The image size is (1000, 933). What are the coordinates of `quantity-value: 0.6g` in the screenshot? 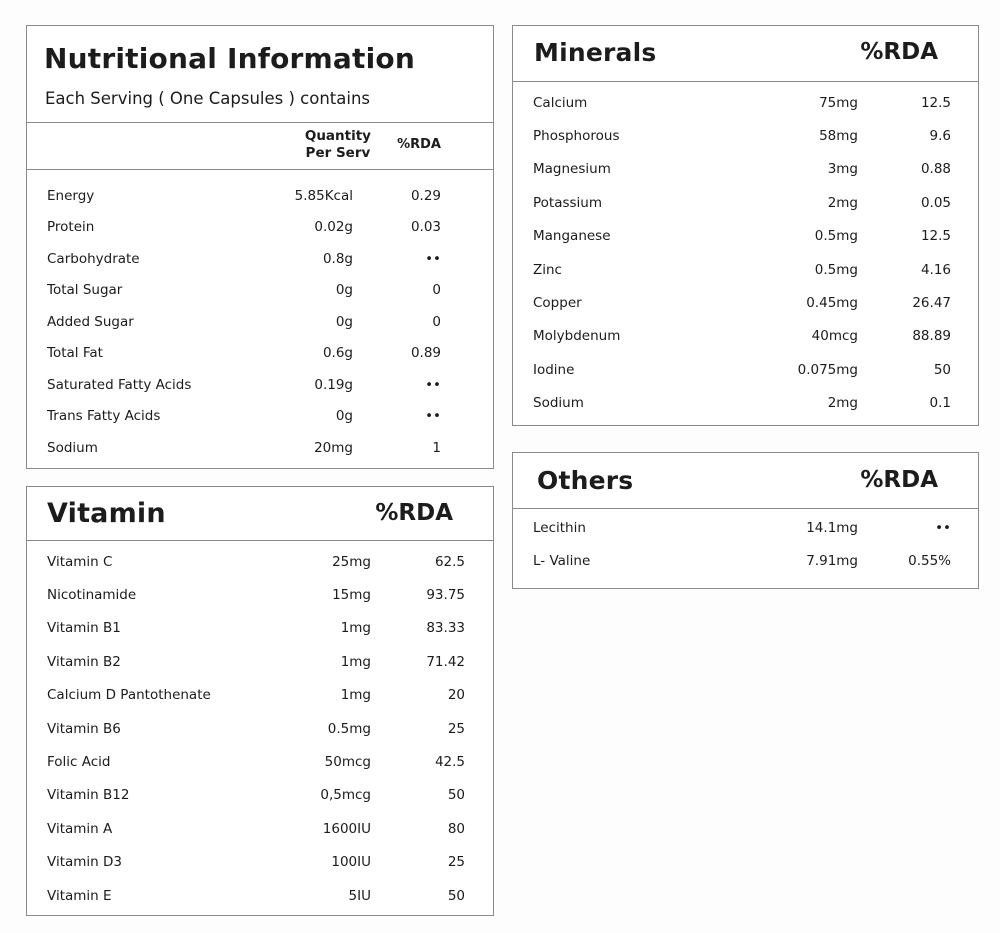 It's located at (337, 353).